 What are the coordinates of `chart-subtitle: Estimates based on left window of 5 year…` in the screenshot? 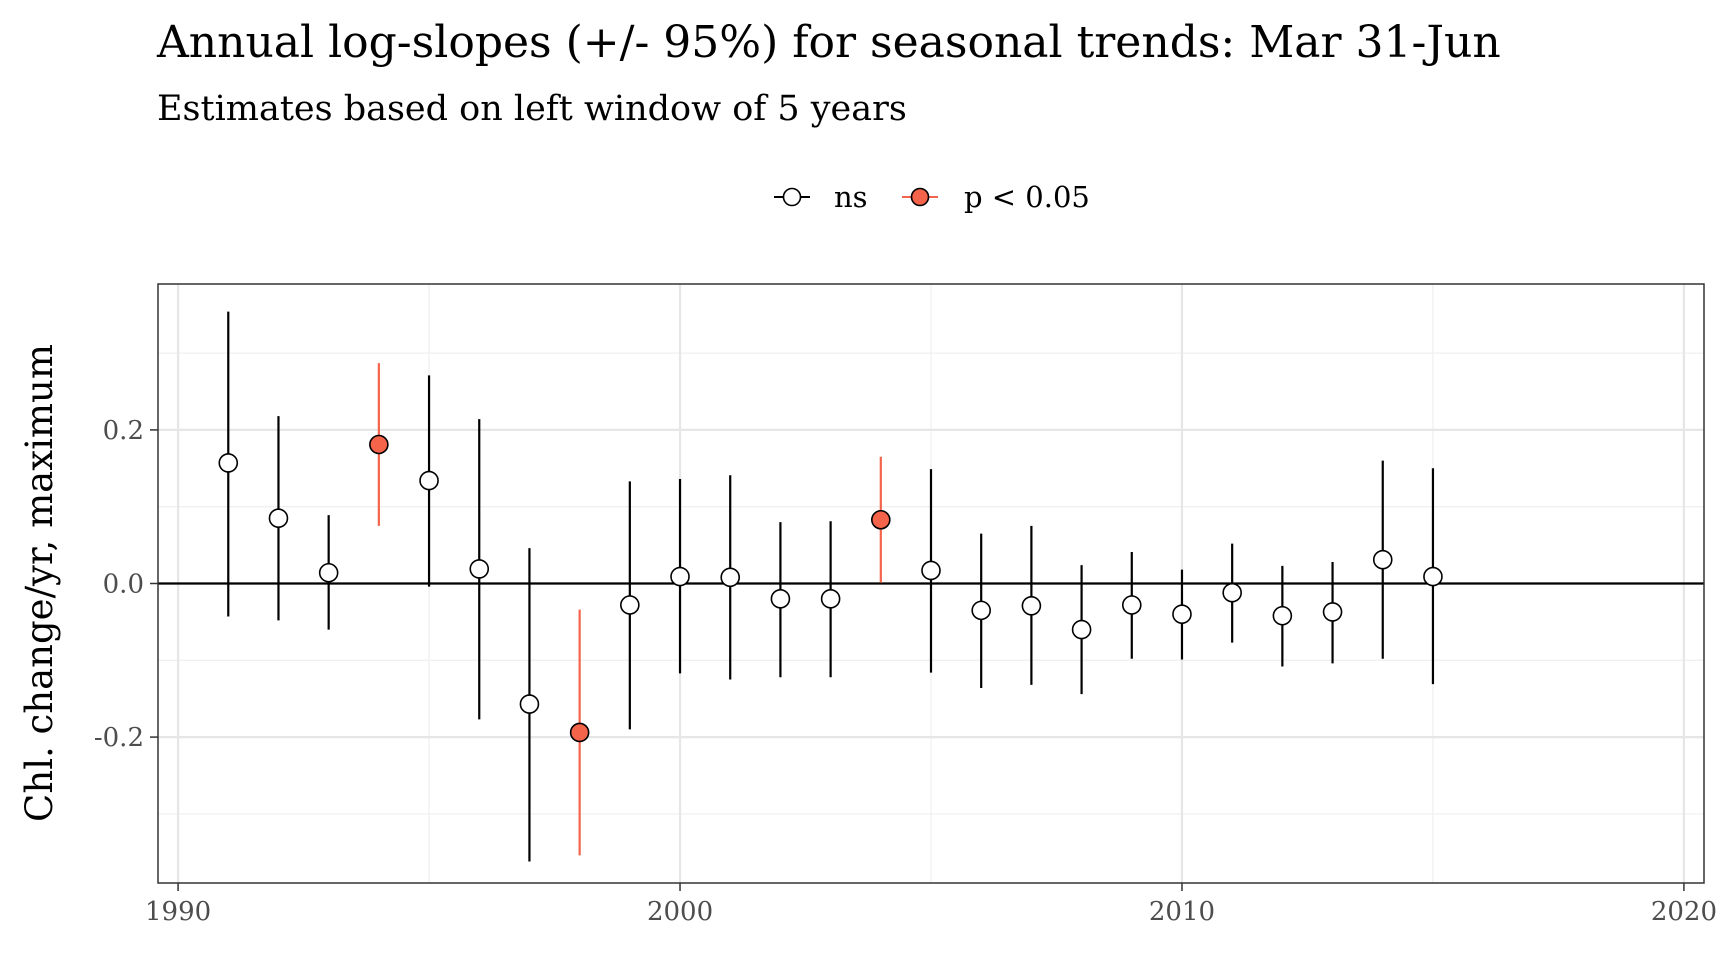 It's located at (532, 109).